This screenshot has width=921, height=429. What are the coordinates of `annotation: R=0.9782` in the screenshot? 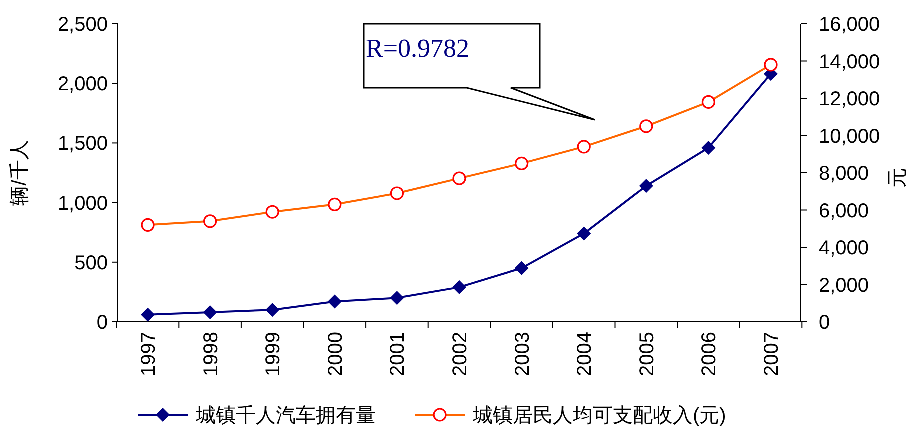 It's located at (418, 48).